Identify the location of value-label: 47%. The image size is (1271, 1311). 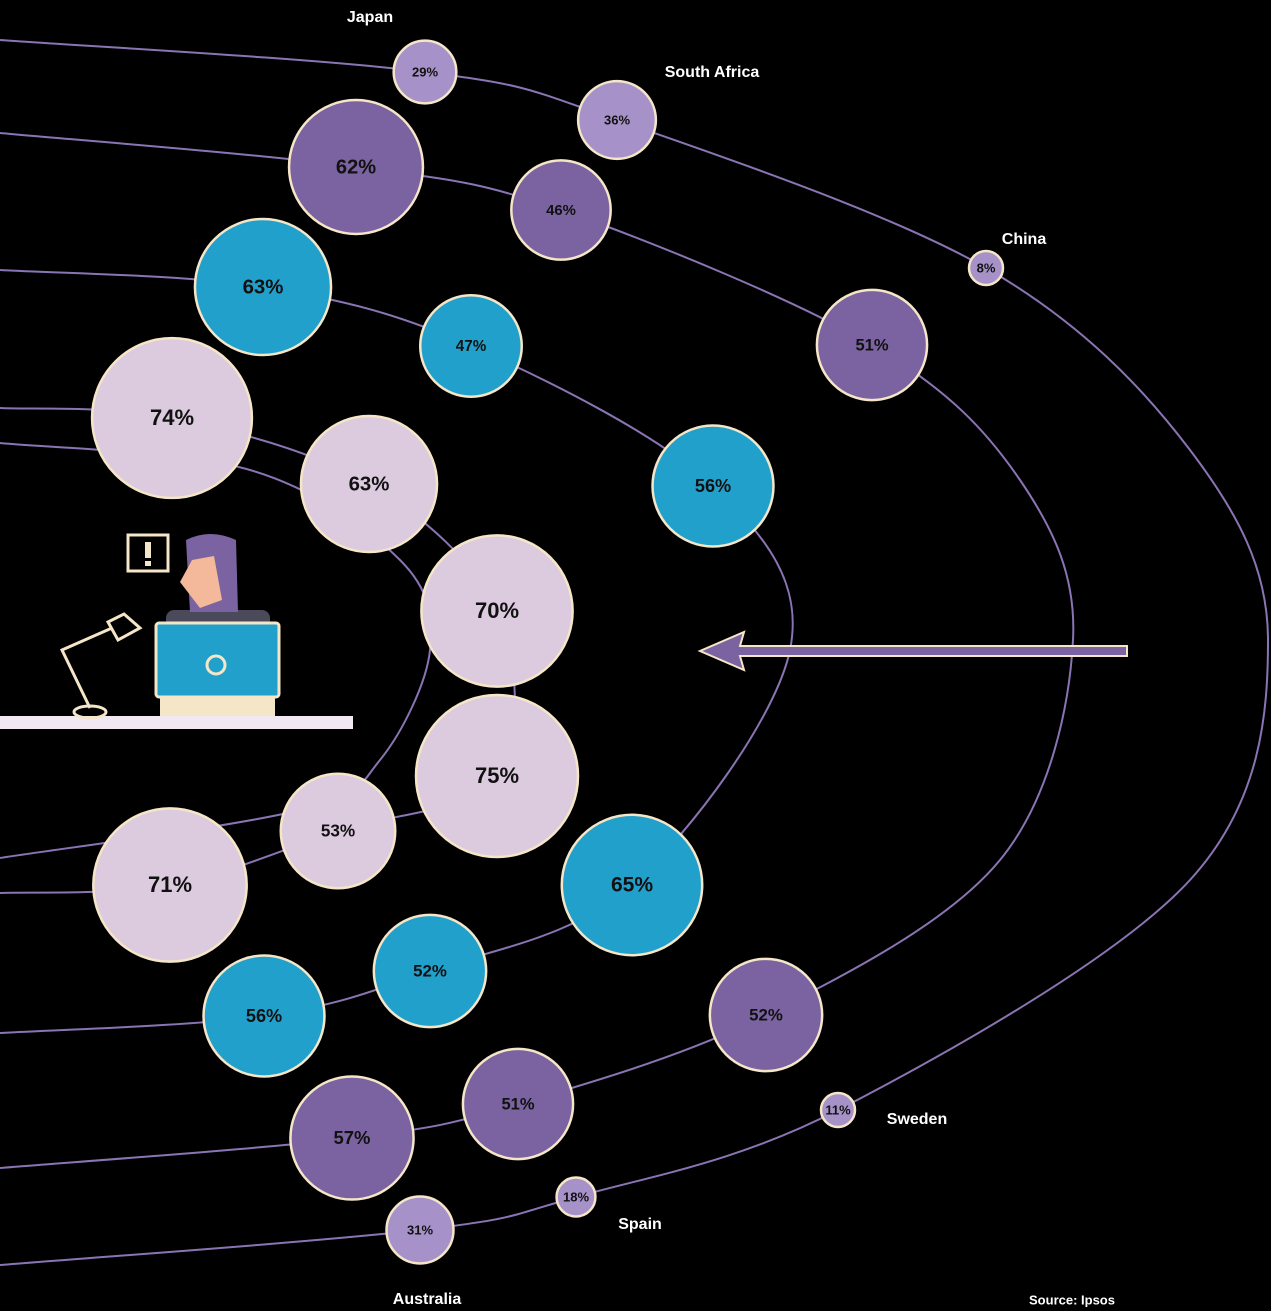
(471, 346).